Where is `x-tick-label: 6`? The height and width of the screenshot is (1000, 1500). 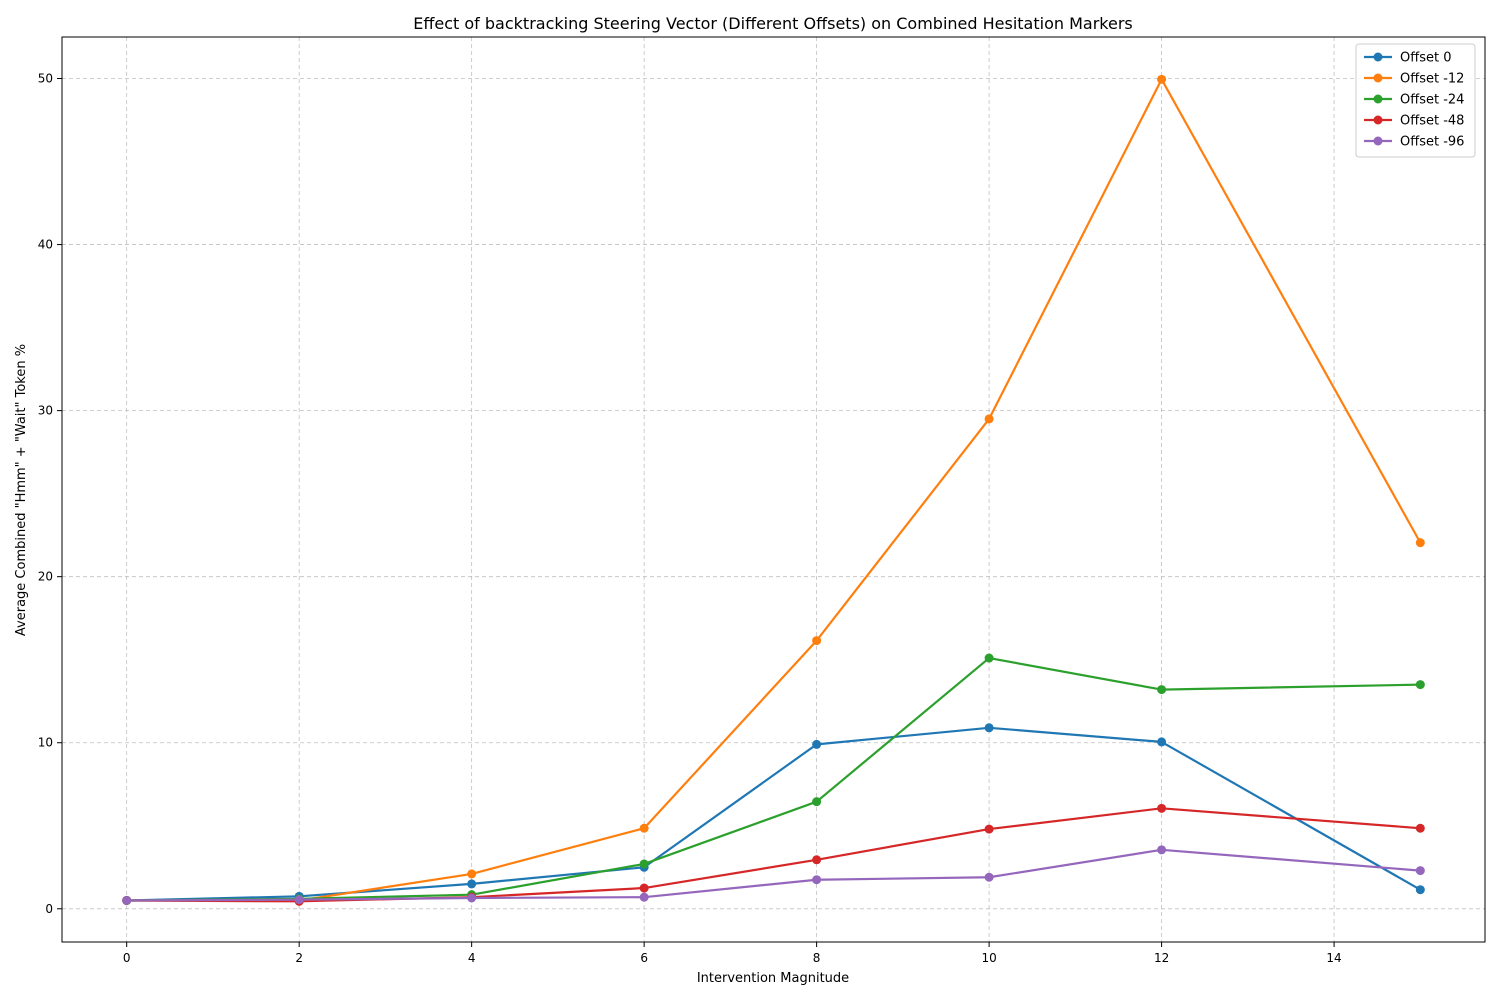
x-tick-label: 6 is located at coordinates (644, 958).